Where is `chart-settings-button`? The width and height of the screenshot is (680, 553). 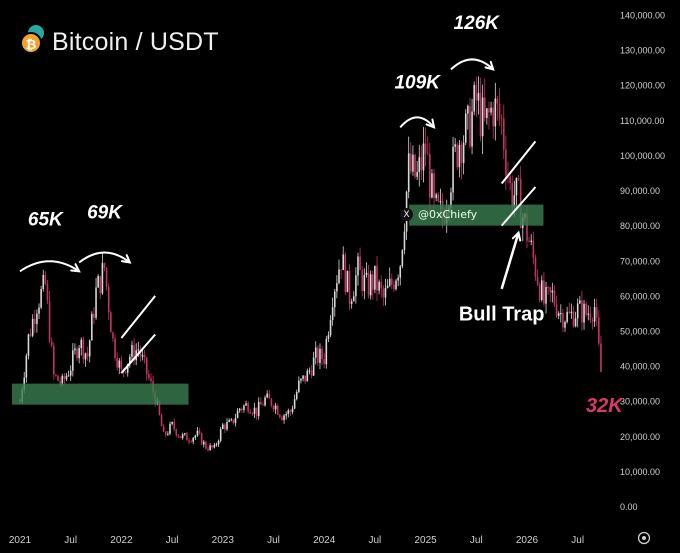 chart-settings-button is located at coordinates (644, 538).